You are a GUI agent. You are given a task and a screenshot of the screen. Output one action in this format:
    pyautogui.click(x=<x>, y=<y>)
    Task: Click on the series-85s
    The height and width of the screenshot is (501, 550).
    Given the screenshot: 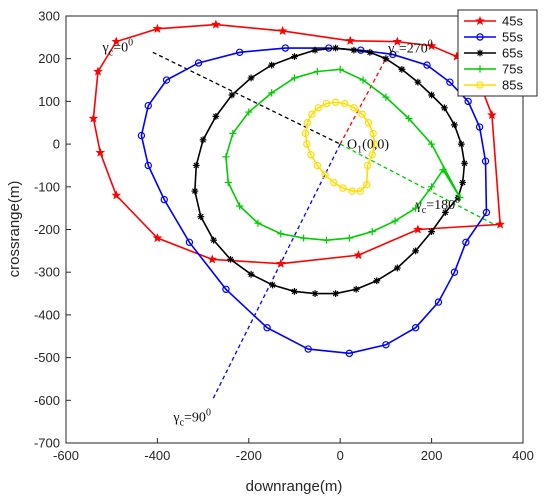 What is the action you would take?
    pyautogui.click(x=340, y=146)
    